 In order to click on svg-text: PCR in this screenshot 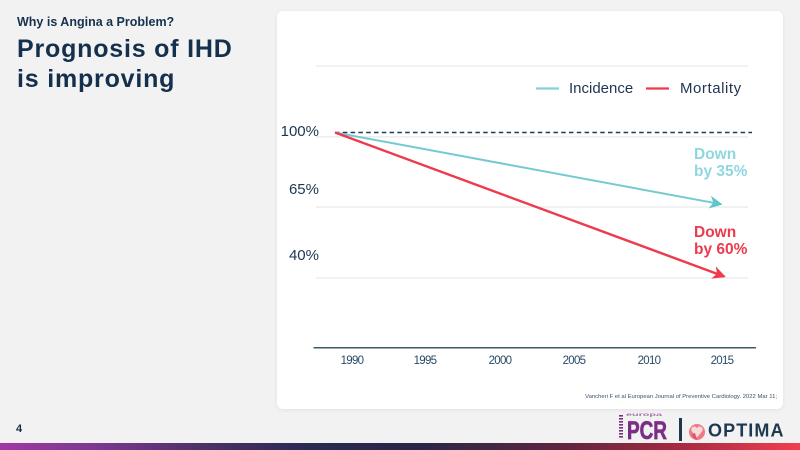, I will do `click(647, 429)`.